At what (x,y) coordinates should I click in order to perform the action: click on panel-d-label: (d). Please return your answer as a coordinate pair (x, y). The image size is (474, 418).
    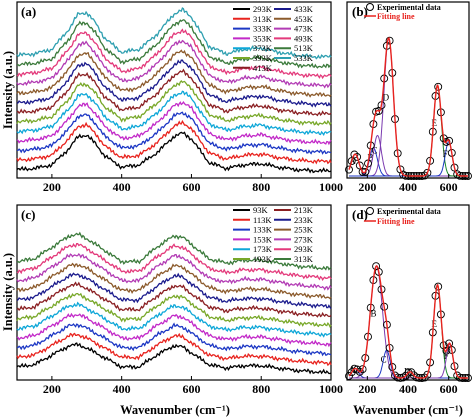
    Looking at the image, I should click on (360, 214).